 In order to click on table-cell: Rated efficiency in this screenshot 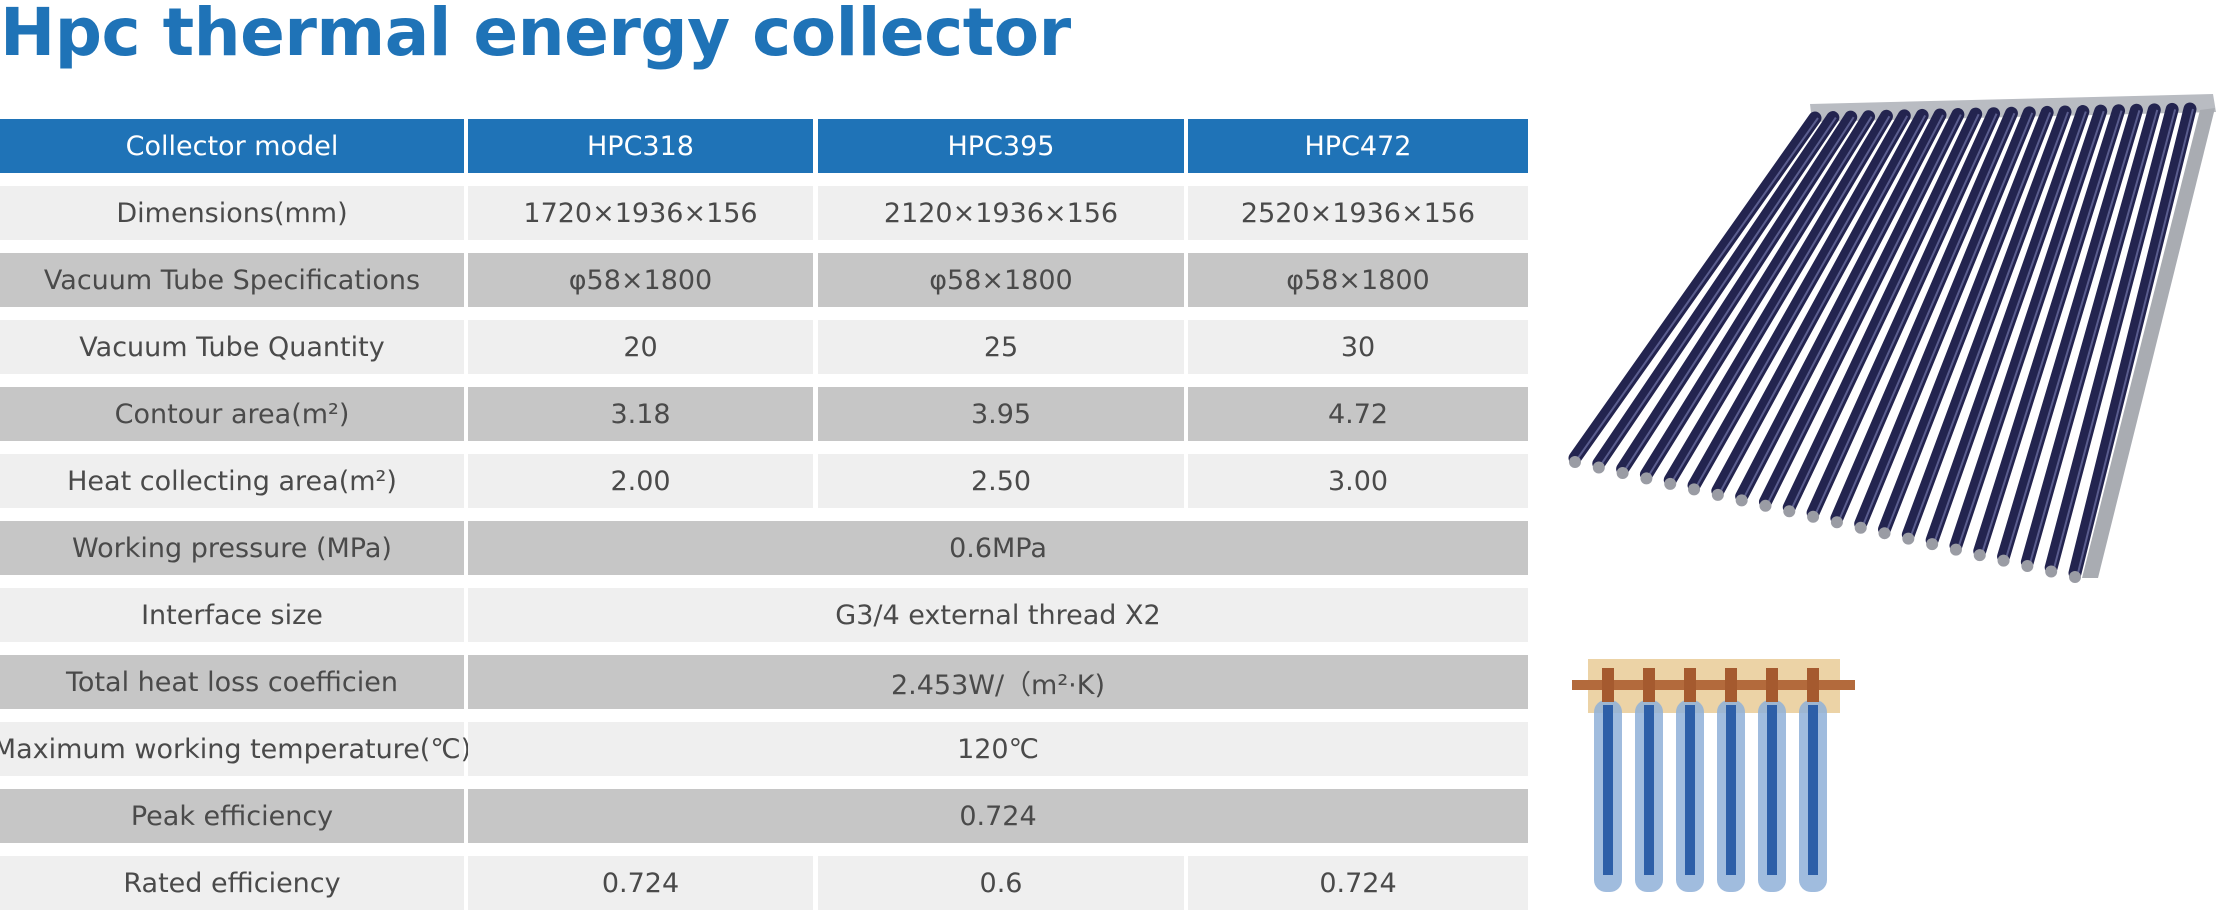, I will do `click(232, 883)`.